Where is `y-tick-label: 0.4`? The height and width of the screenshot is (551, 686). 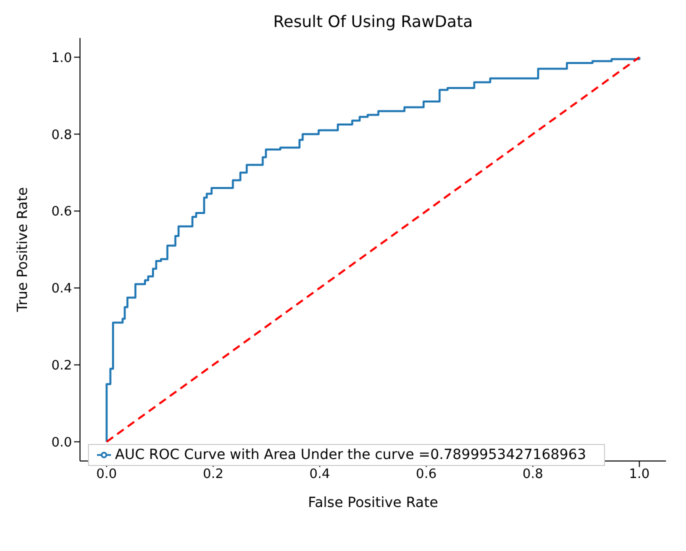 y-tick-label: 0.4 is located at coordinates (61, 289).